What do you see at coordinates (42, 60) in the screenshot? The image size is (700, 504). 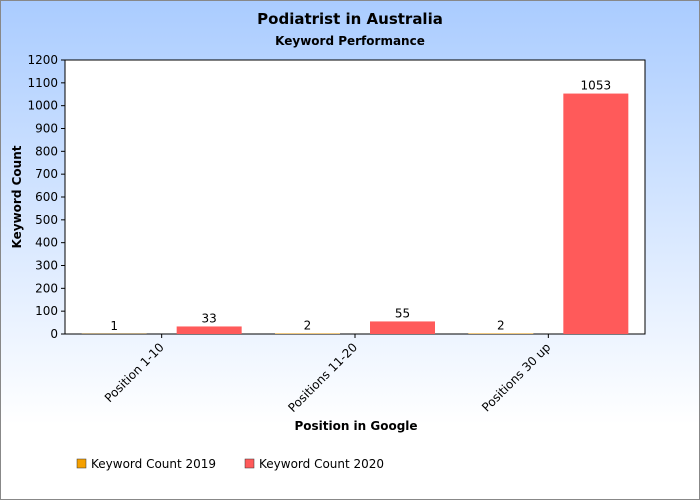 I see `y-tick-label: 1200` at bounding box center [42, 60].